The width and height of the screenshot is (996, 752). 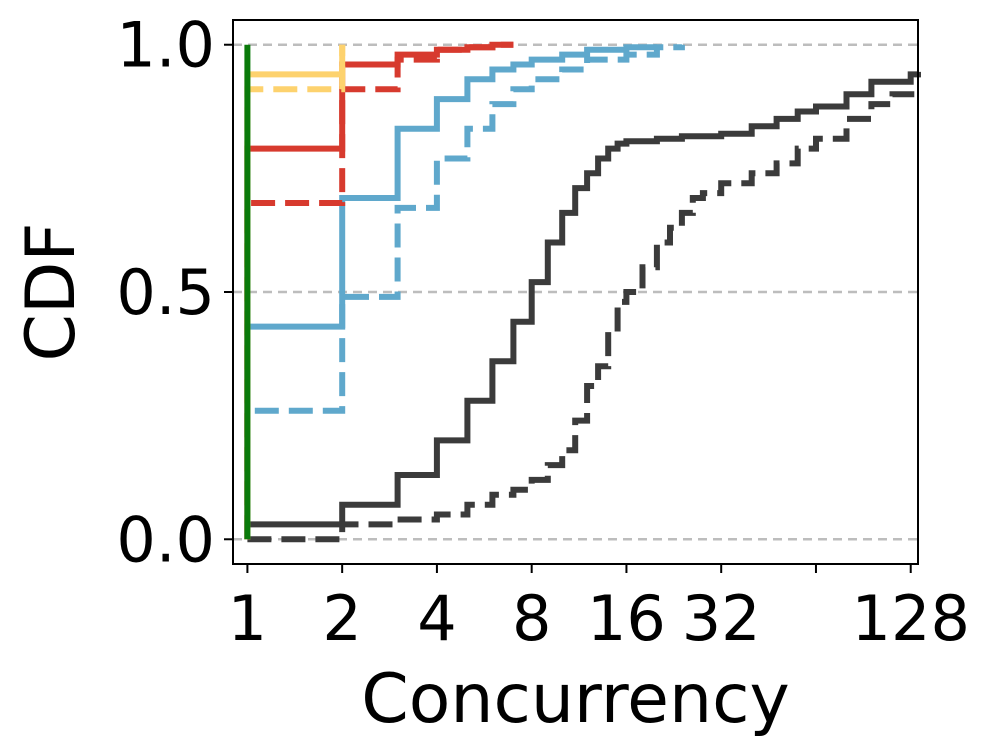 What do you see at coordinates (626, 618) in the screenshot?
I see `x-tick-label: 16` at bounding box center [626, 618].